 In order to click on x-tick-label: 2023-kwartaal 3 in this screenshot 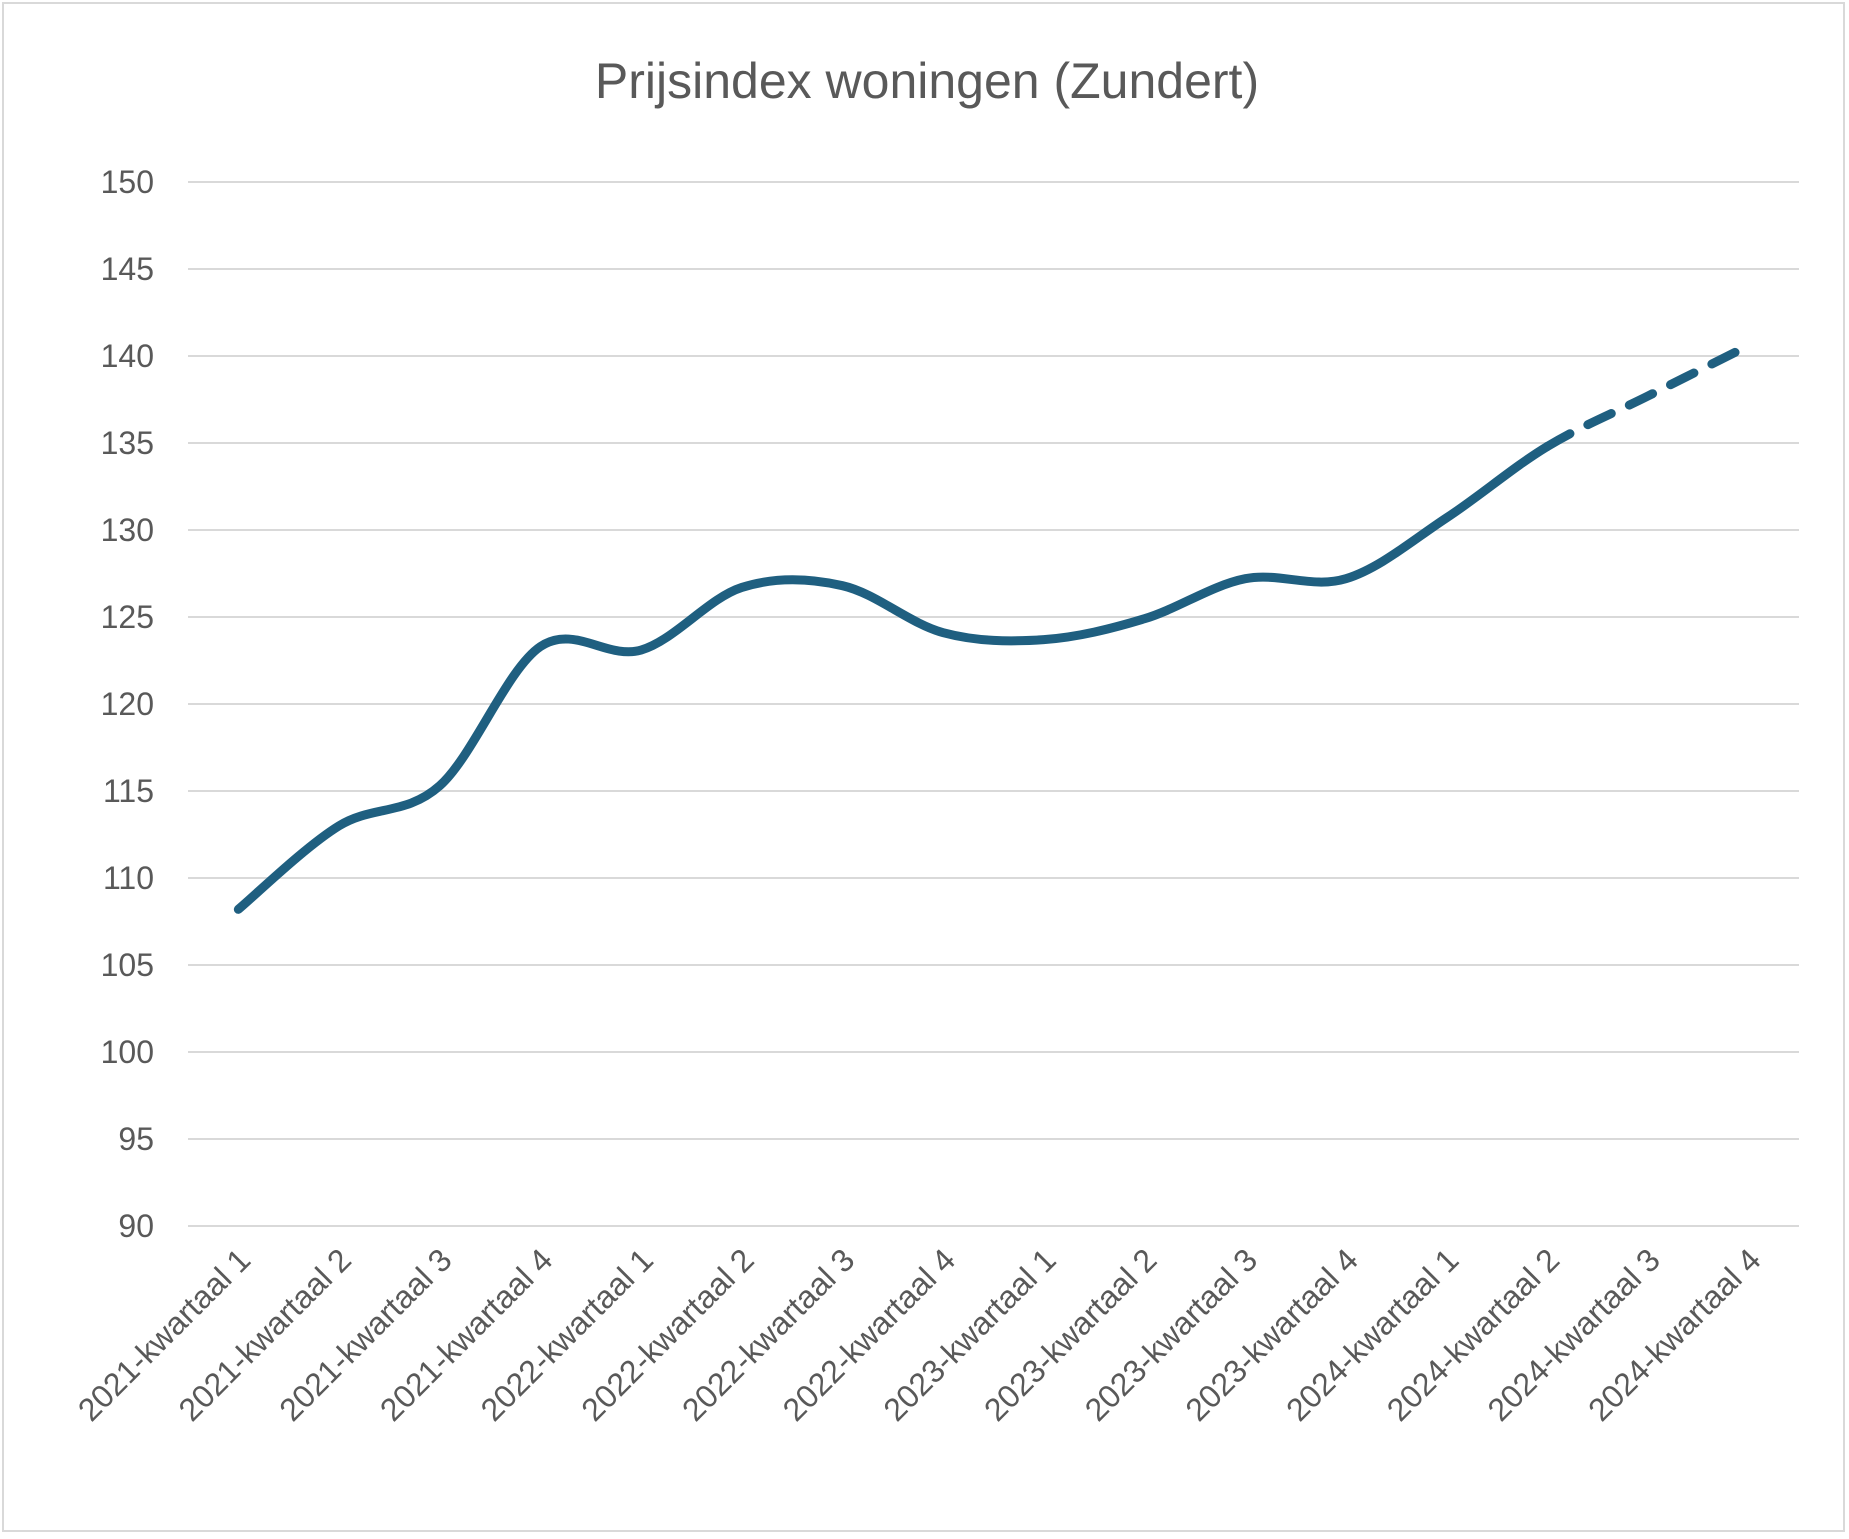, I will do `click(1171, 1334)`.